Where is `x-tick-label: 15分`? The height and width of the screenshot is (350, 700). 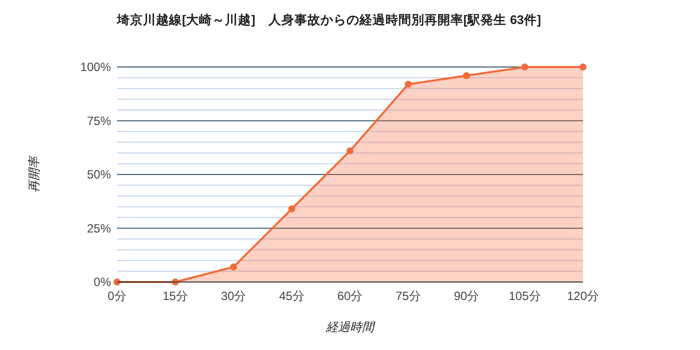 x-tick-label: 15分 is located at coordinates (175, 296).